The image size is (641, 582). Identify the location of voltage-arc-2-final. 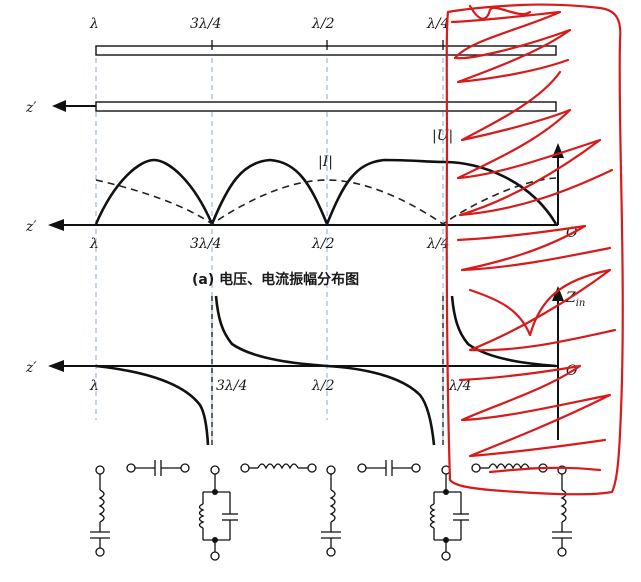
(269, 191).